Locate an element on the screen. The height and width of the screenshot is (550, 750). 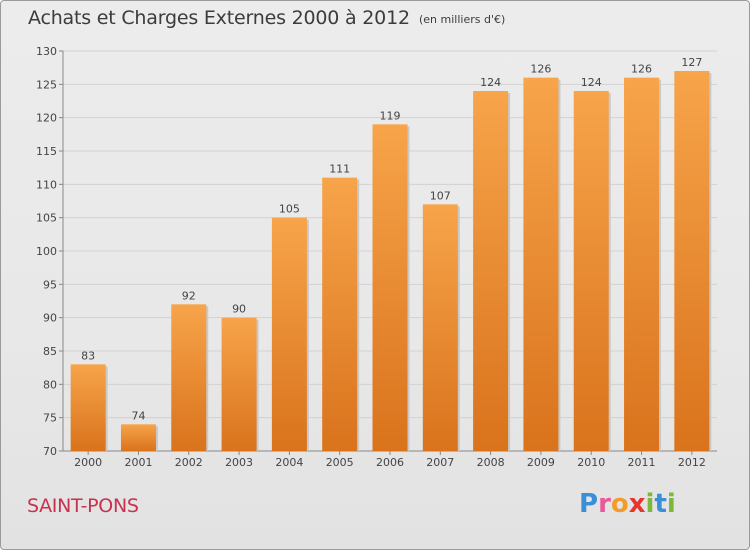
bar-2000 is located at coordinates (88, 407).